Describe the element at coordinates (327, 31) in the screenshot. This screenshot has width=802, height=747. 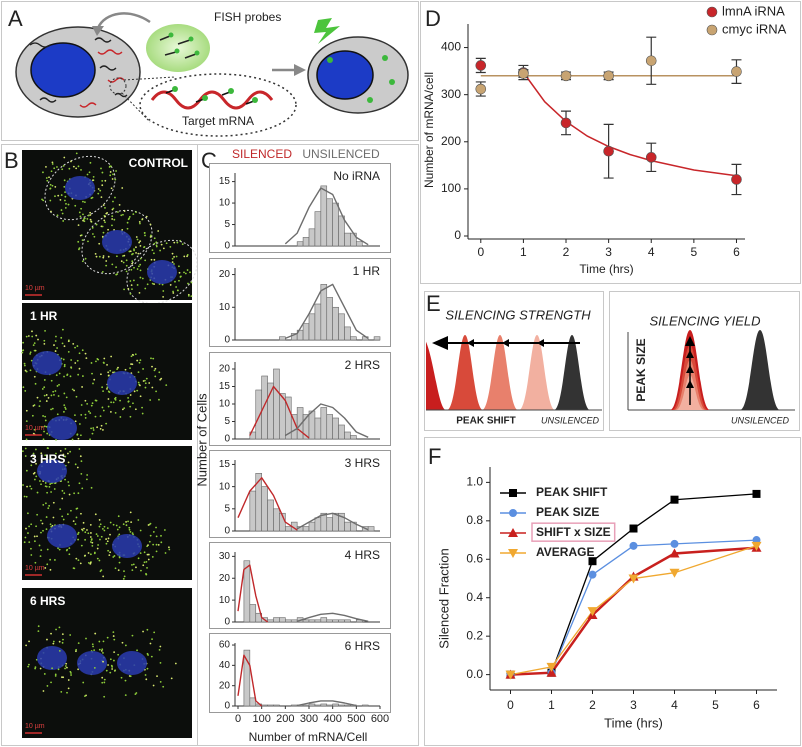
I see `lightning` at that location.